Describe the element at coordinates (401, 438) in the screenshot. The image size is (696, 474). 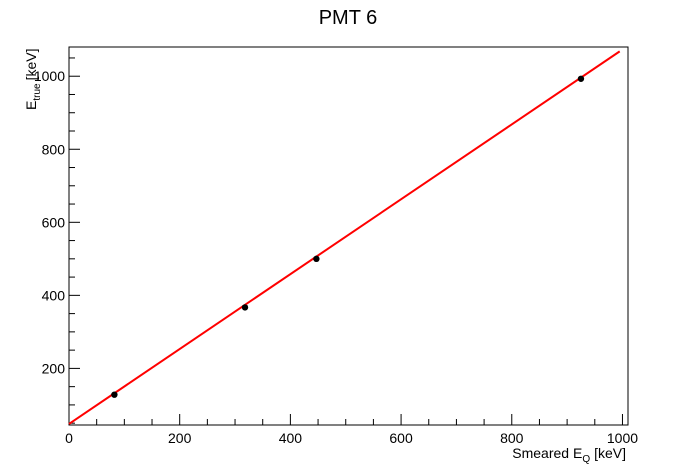
I see `x-tick-label: 600` at that location.